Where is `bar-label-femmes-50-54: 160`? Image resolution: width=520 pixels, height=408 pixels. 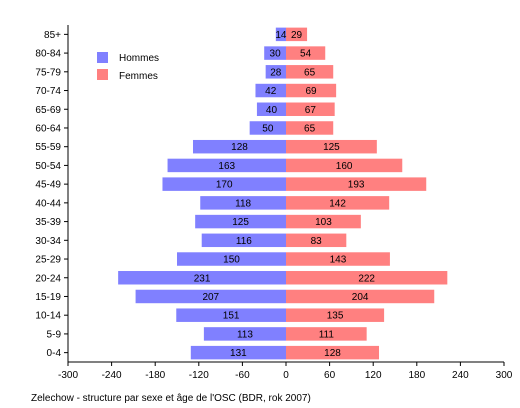 bar-label-femmes-50-54: 160 is located at coordinates (344, 166).